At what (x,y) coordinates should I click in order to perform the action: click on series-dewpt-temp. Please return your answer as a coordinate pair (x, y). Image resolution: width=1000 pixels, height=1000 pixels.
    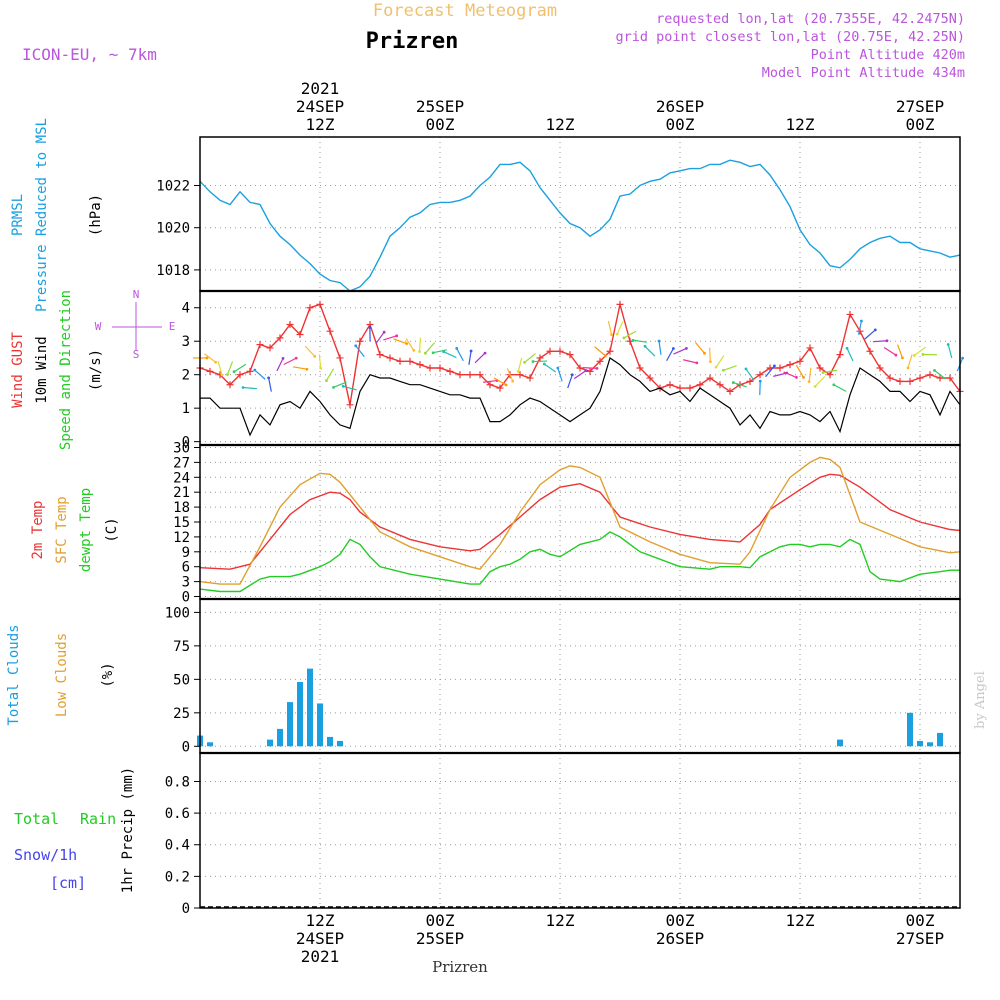
    Looking at the image, I should click on (579, 562).